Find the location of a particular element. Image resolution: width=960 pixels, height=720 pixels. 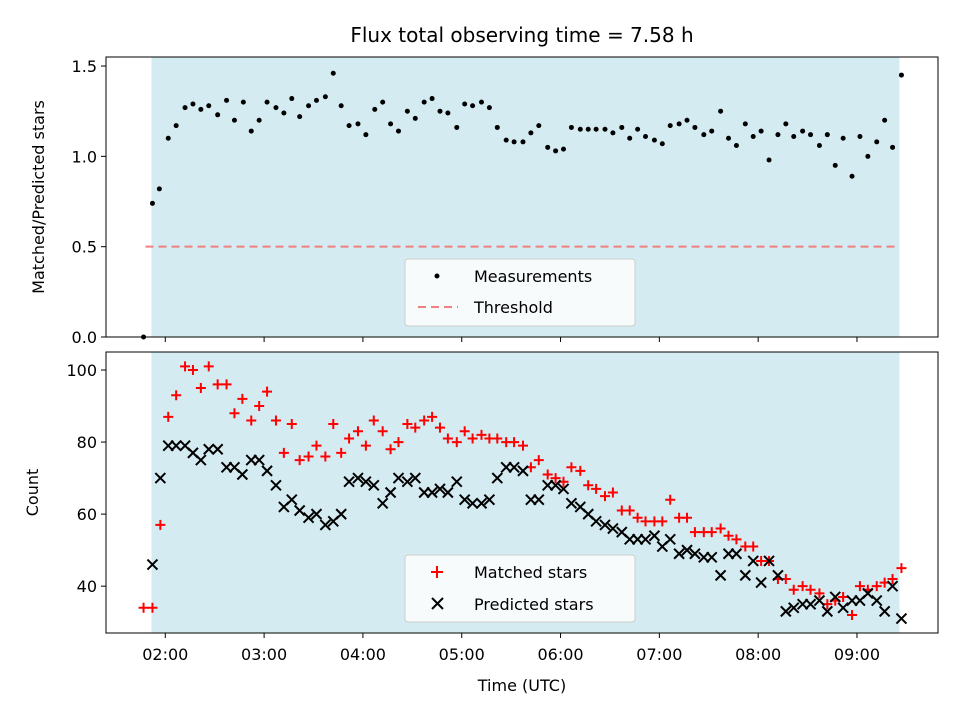

count-x-ticks: 02:00 03:00 04:00 05:00 06:00 07:00 08:00 09:00 is located at coordinates (511, 648).